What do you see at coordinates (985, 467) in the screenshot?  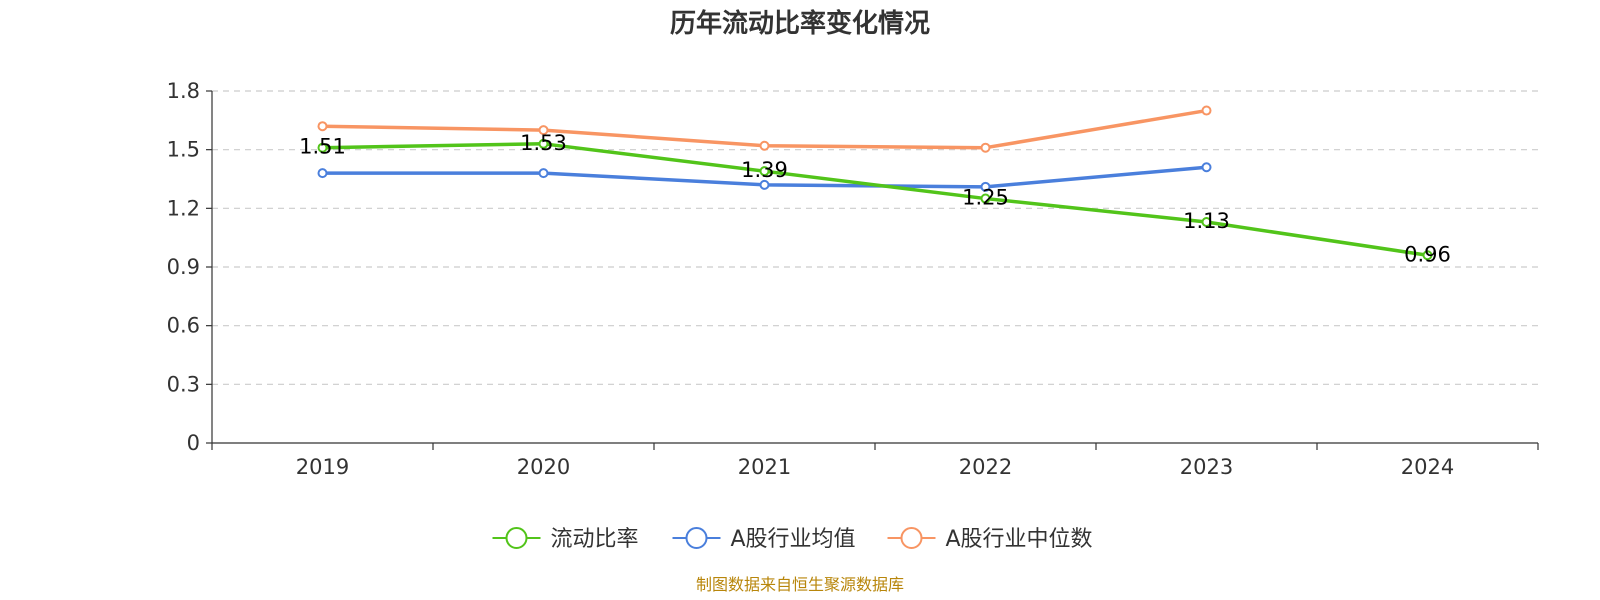 I see `x-tick-label: 2022` at bounding box center [985, 467].